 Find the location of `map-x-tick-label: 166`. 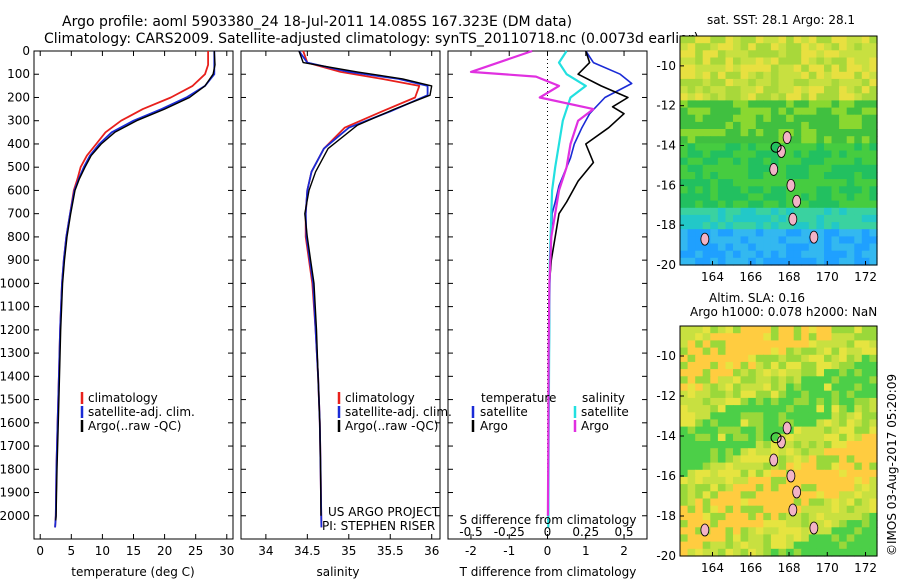

map-x-tick-label: 166 is located at coordinates (750, 568).